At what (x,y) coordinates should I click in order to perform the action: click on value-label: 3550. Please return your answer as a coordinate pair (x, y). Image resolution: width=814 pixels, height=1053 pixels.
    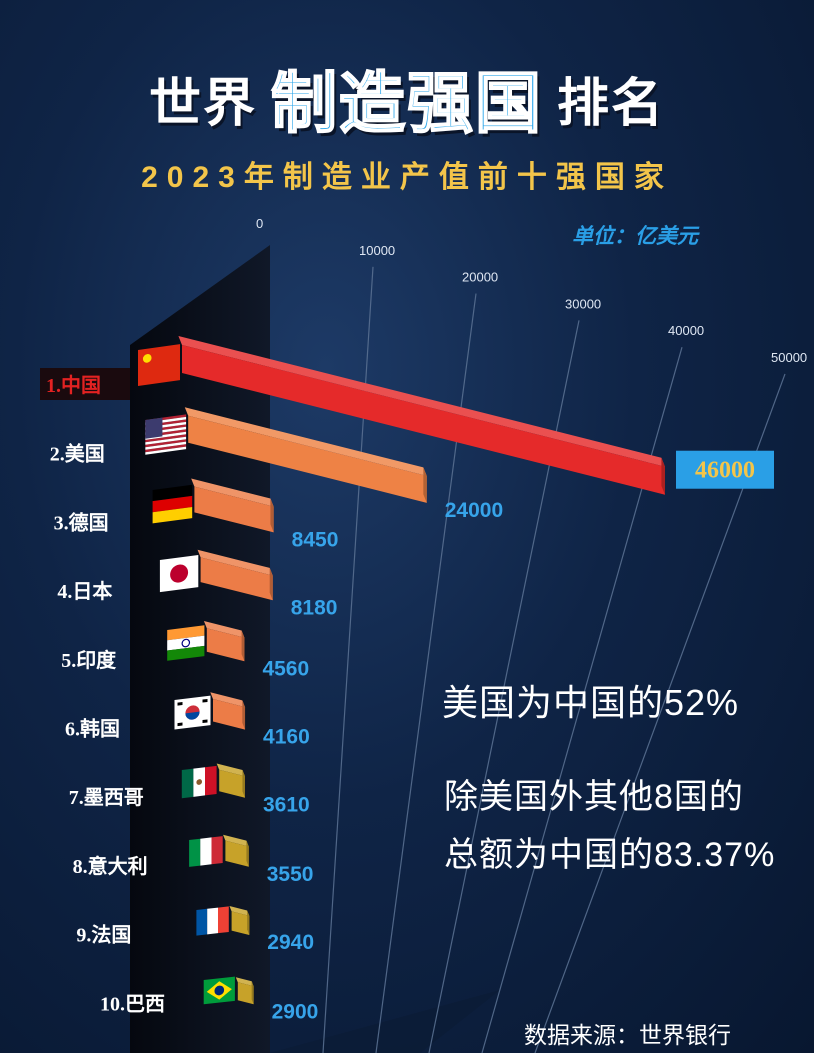
    Looking at the image, I should click on (290, 874).